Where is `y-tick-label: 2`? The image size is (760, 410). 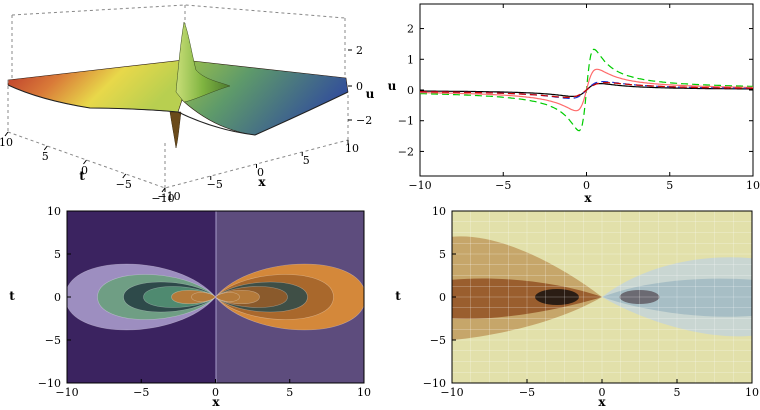 y-tick-label: 2 is located at coordinates (410, 29).